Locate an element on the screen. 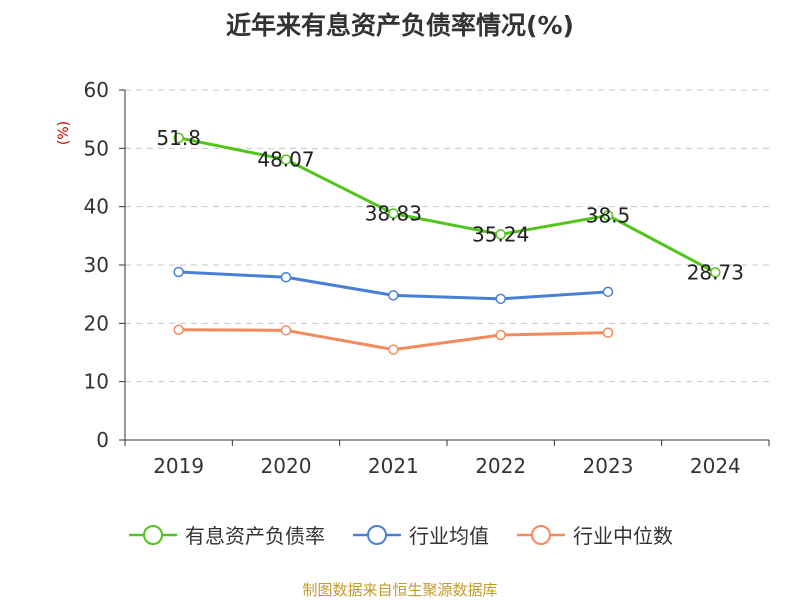  x-tick-label: 2022 is located at coordinates (500, 466).